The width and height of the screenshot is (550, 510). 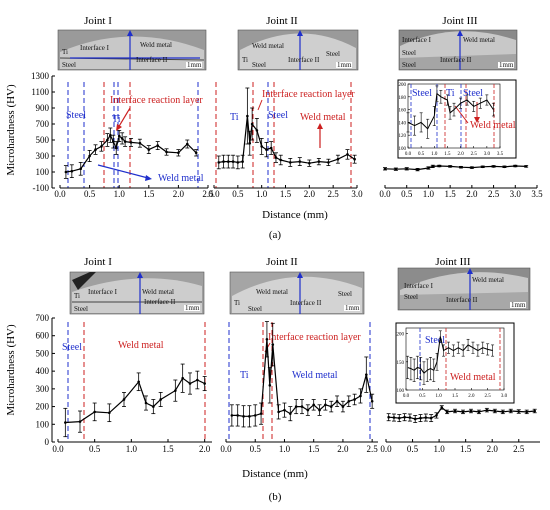 What do you see at coordinates (43, 424) in the screenshot?
I see `p1-y-tick-label-1: 100` at bounding box center [43, 424].